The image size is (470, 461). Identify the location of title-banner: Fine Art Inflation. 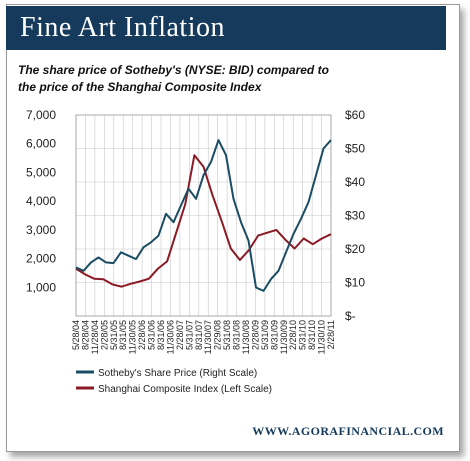
(226, 28).